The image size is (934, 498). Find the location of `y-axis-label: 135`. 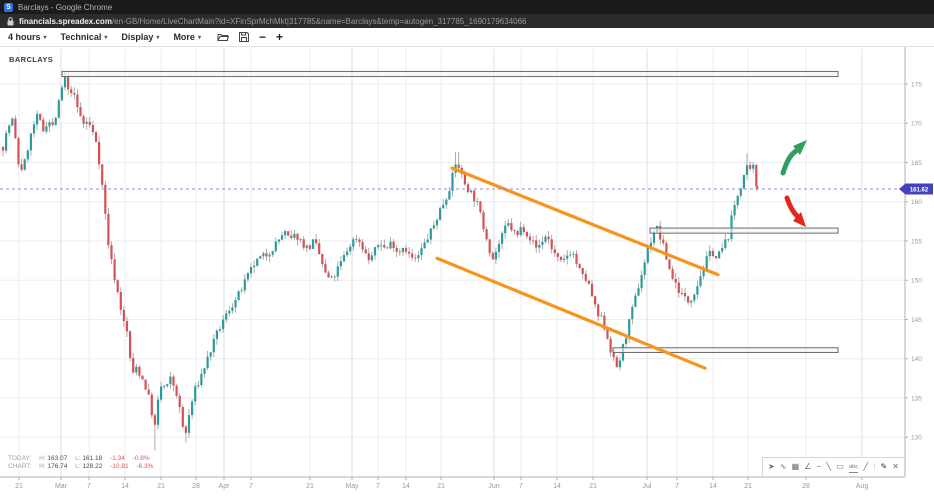

y-axis-label: 135 is located at coordinates (916, 398).